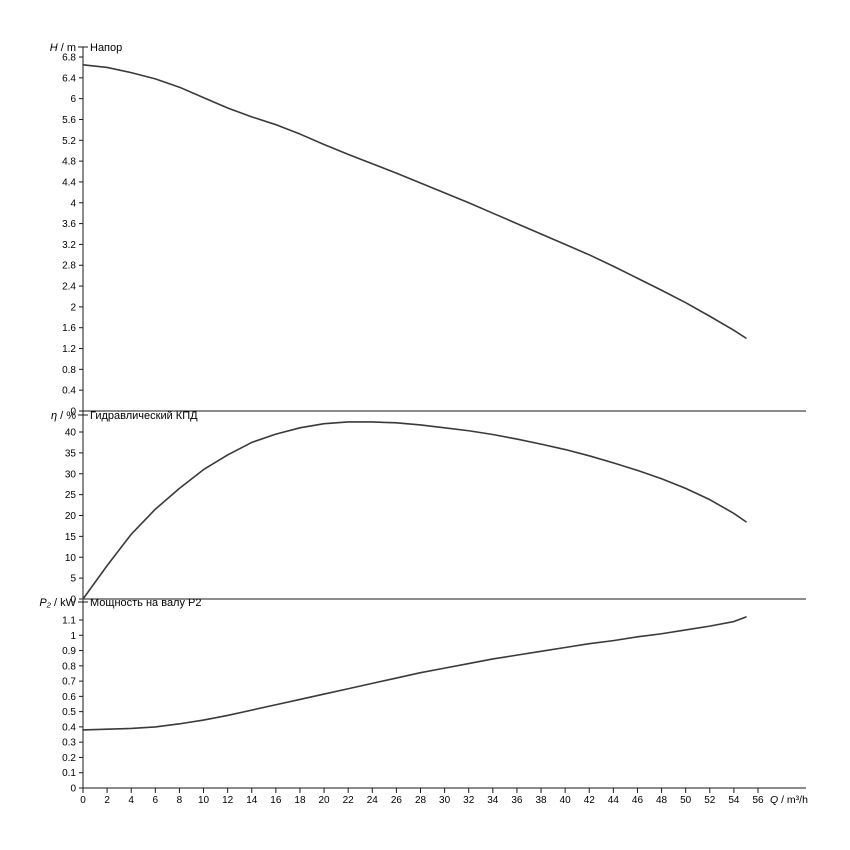 The height and width of the screenshot is (850, 850). What do you see at coordinates (69, 120) in the screenshot?
I see `y-tick-label: 5.6` at bounding box center [69, 120].